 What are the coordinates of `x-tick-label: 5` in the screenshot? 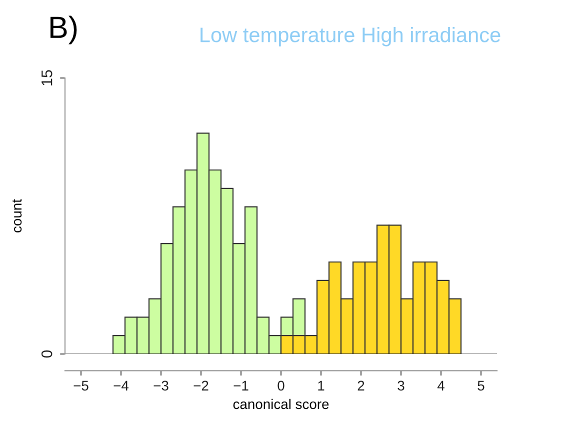 It's located at (481, 385).